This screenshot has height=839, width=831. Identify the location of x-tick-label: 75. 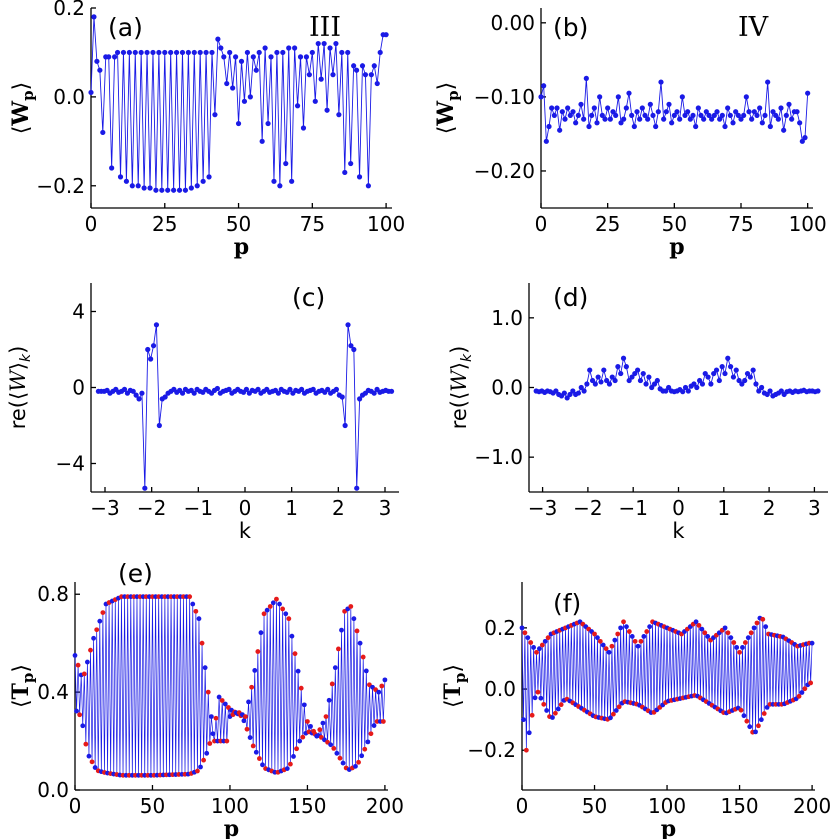
(312, 224).